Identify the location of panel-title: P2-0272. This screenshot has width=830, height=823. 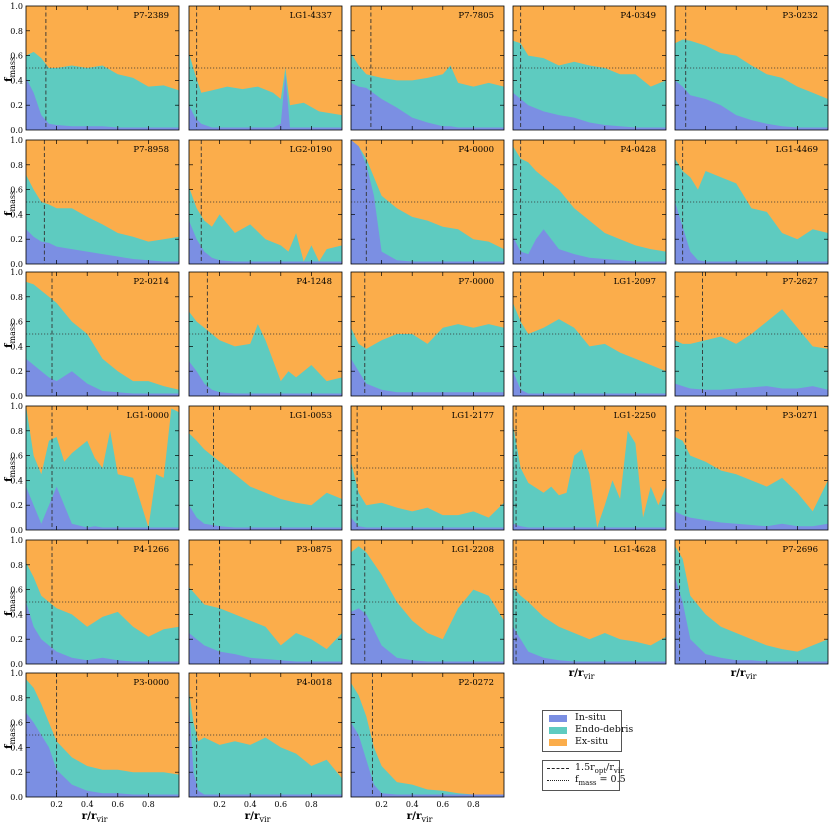
(476, 683).